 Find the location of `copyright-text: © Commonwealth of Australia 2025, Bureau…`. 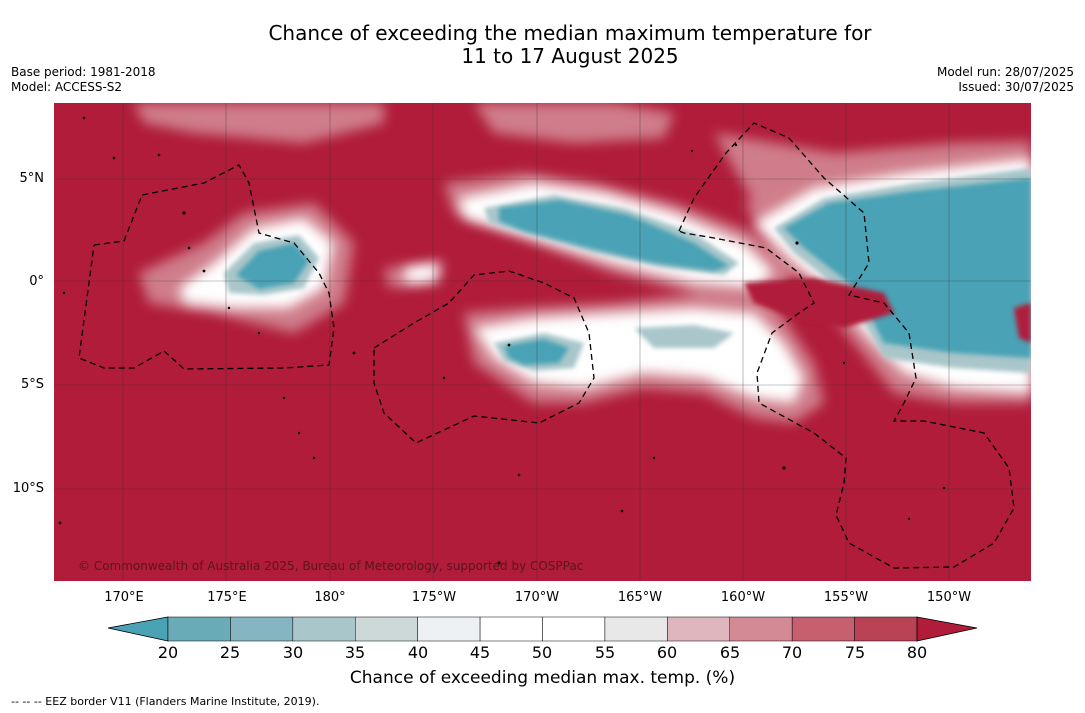

copyright-text: © Commonwealth of Australia 2025, Bureau… is located at coordinates (331, 566).